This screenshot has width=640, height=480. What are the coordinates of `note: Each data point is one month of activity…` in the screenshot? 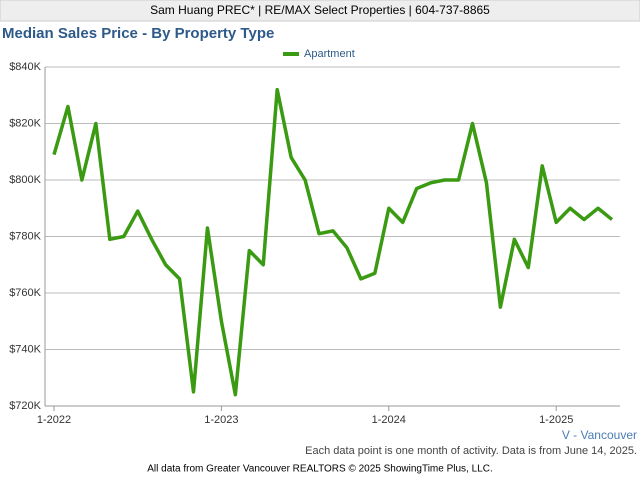 It's located at (471, 451).